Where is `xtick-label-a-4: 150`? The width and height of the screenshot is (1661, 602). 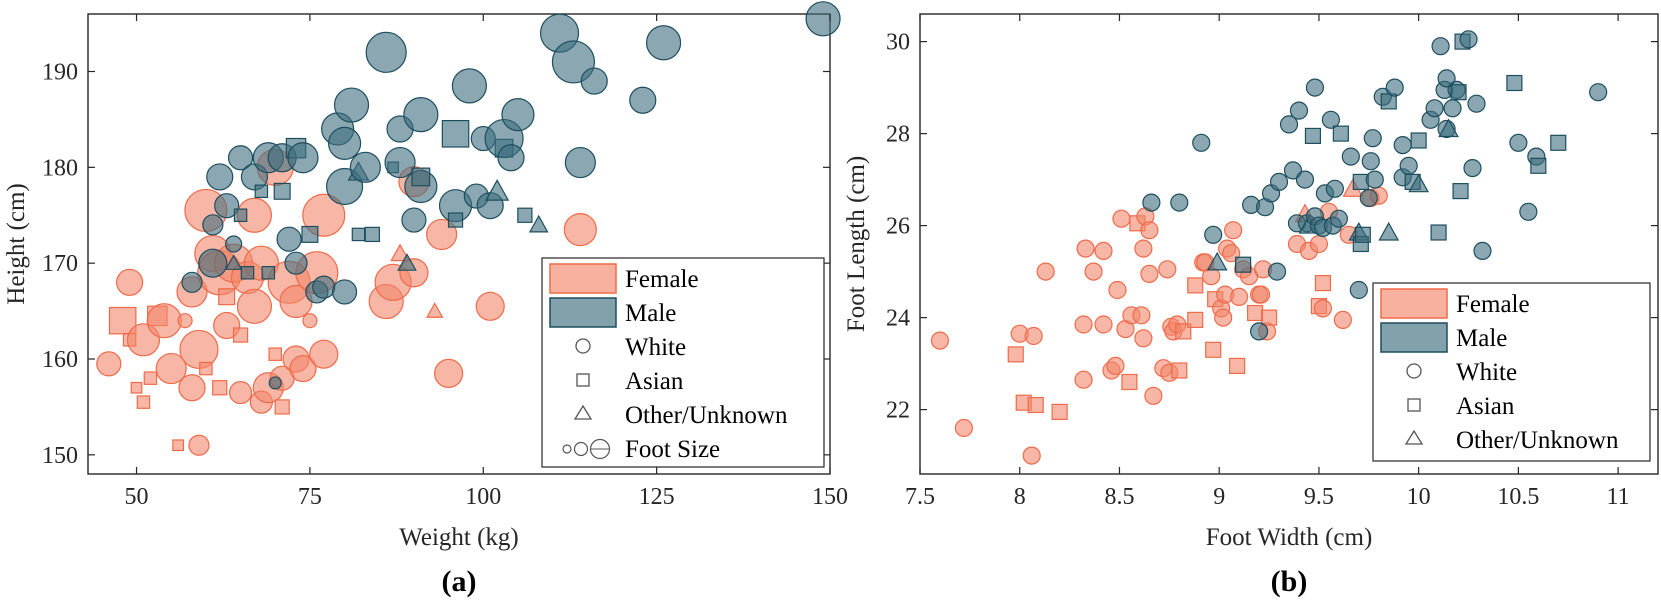
xtick-label-a-4: 150 is located at coordinates (830, 497).